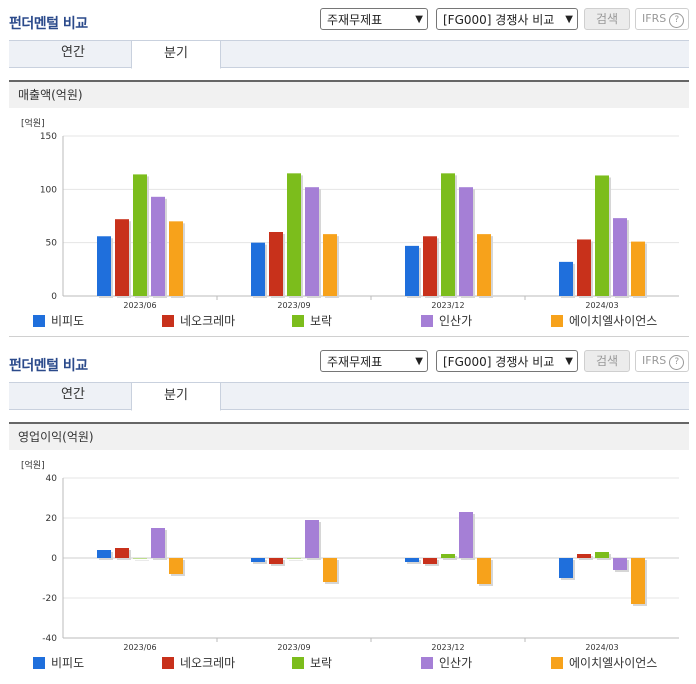 The width and height of the screenshot is (696, 684). Describe the element at coordinates (349, 436) in the screenshot. I see `metric-title: 영업이익(억원)` at that location.